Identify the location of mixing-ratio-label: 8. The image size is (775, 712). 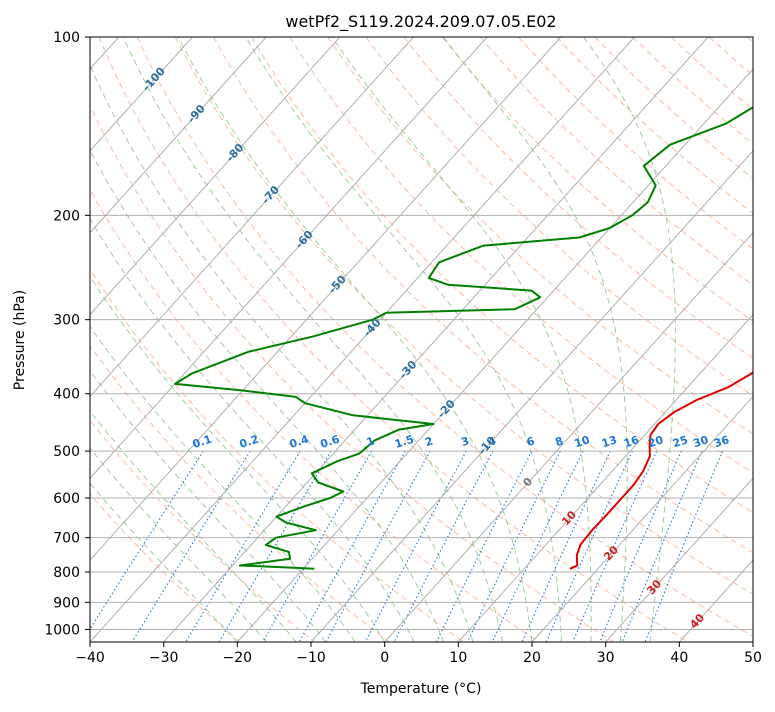
(559, 441).